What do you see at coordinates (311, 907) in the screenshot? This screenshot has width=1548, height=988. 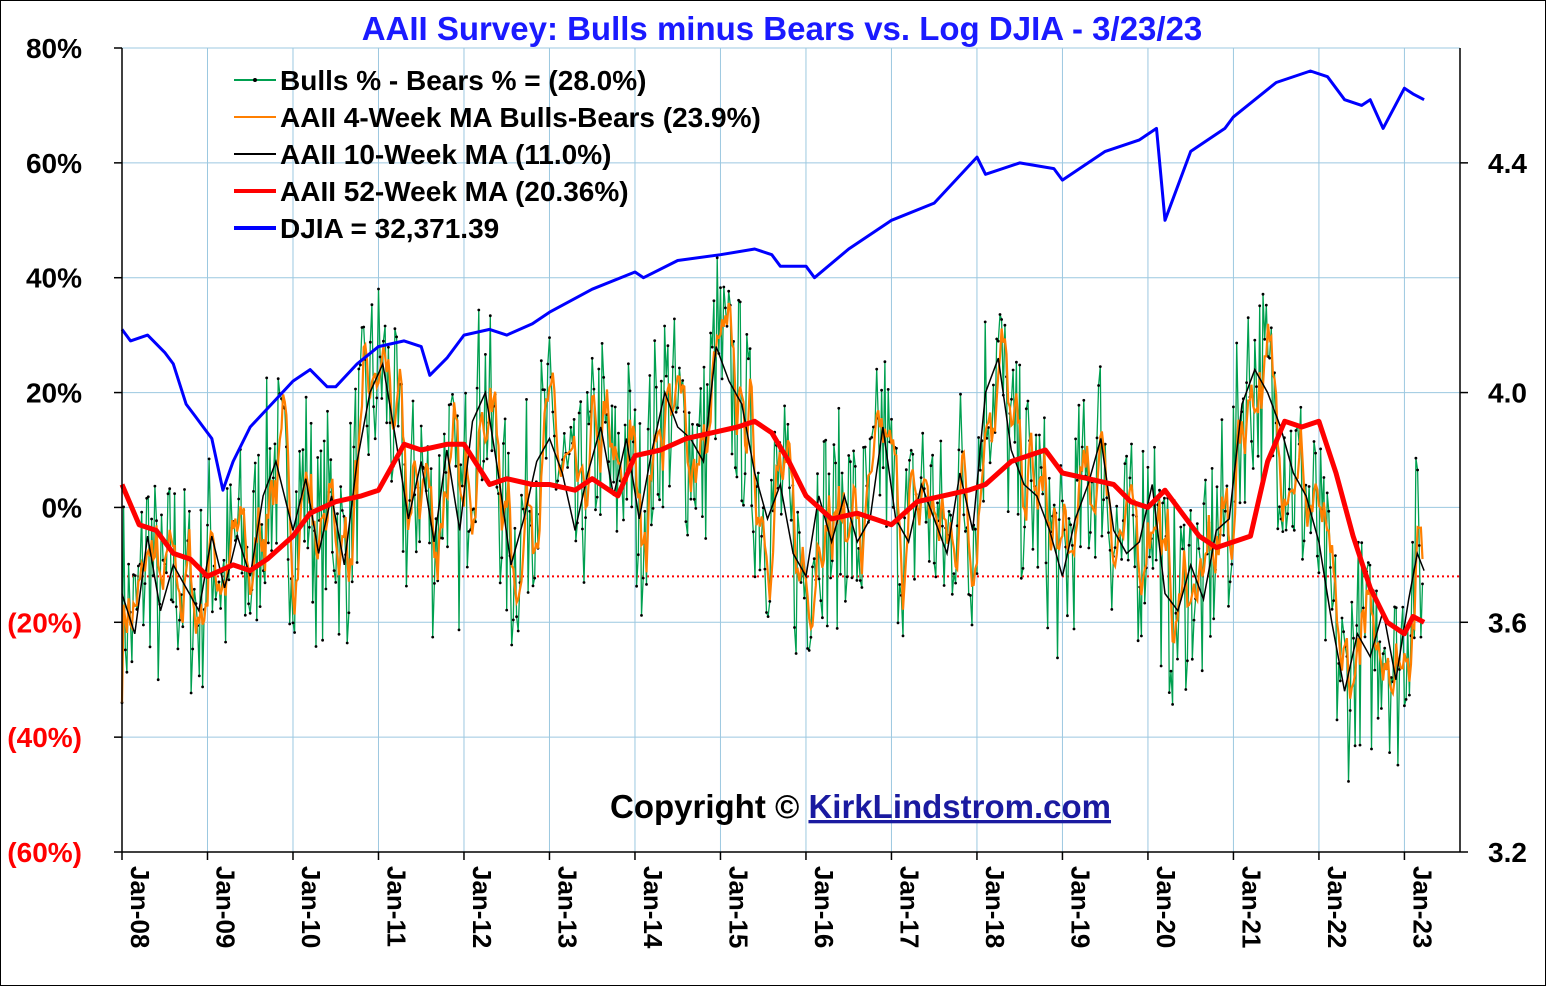 I see `x-tick-label: Jan-10` at bounding box center [311, 907].